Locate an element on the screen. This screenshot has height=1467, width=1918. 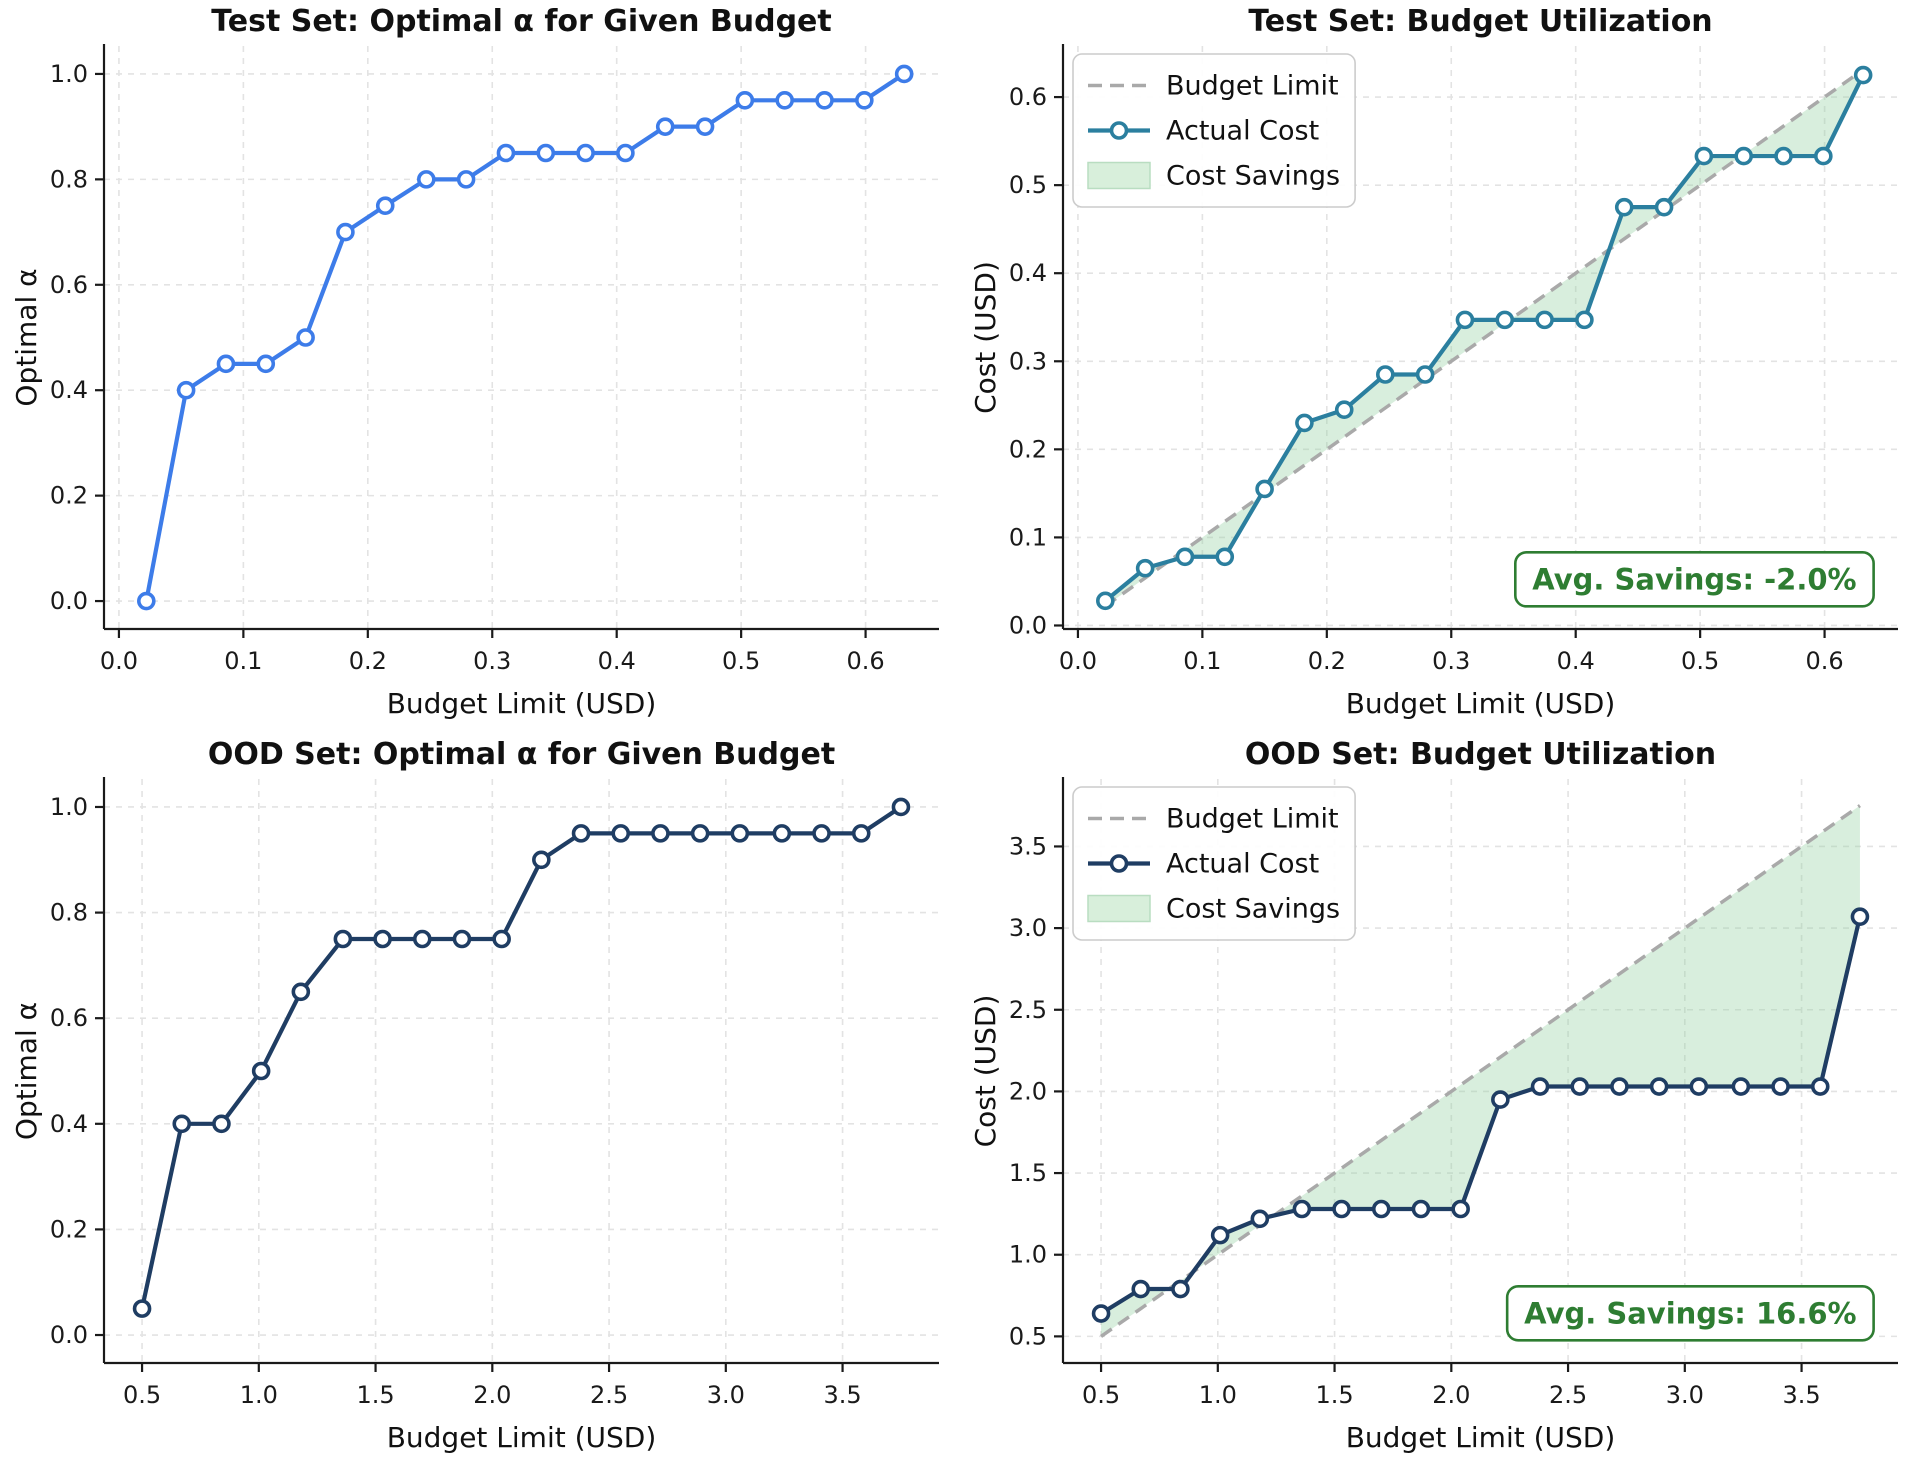
chart-title: OOD Set: Budget Utilization is located at coordinates (1480, 754).